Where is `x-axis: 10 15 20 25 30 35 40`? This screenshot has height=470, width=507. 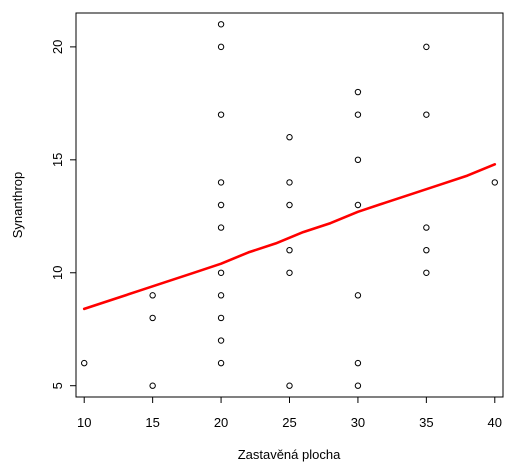
x-axis: 10 15 20 25 30 35 40 is located at coordinates (289, 413).